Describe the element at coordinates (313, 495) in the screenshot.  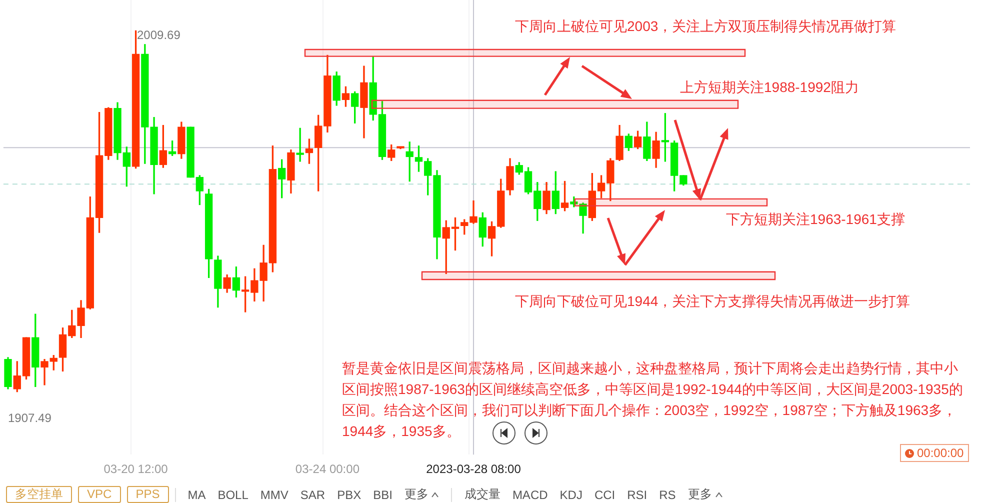
I see `text: SAR` at that location.